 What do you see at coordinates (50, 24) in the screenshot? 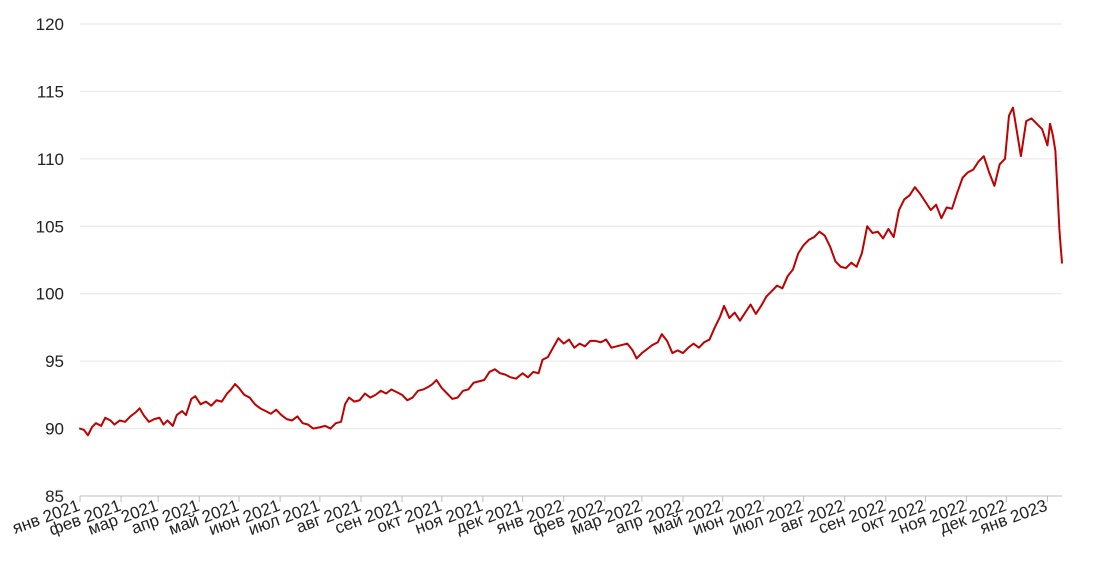
I see `y-tick-label: 120` at bounding box center [50, 24].